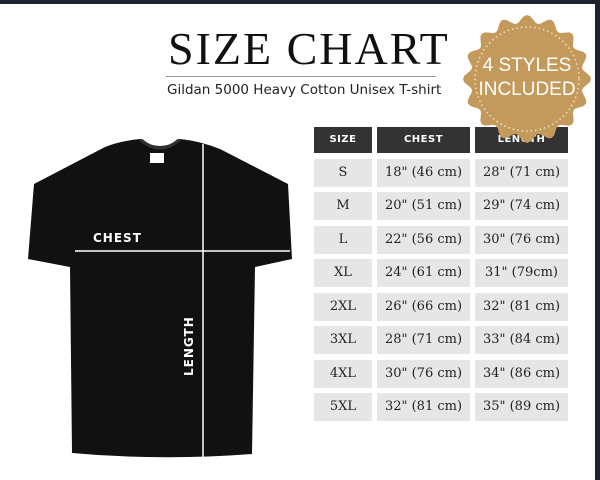 The width and height of the screenshot is (600, 480). I want to click on table-row: 5XL 32" (81 cm) 35" (89 cm), so click(443, 407).